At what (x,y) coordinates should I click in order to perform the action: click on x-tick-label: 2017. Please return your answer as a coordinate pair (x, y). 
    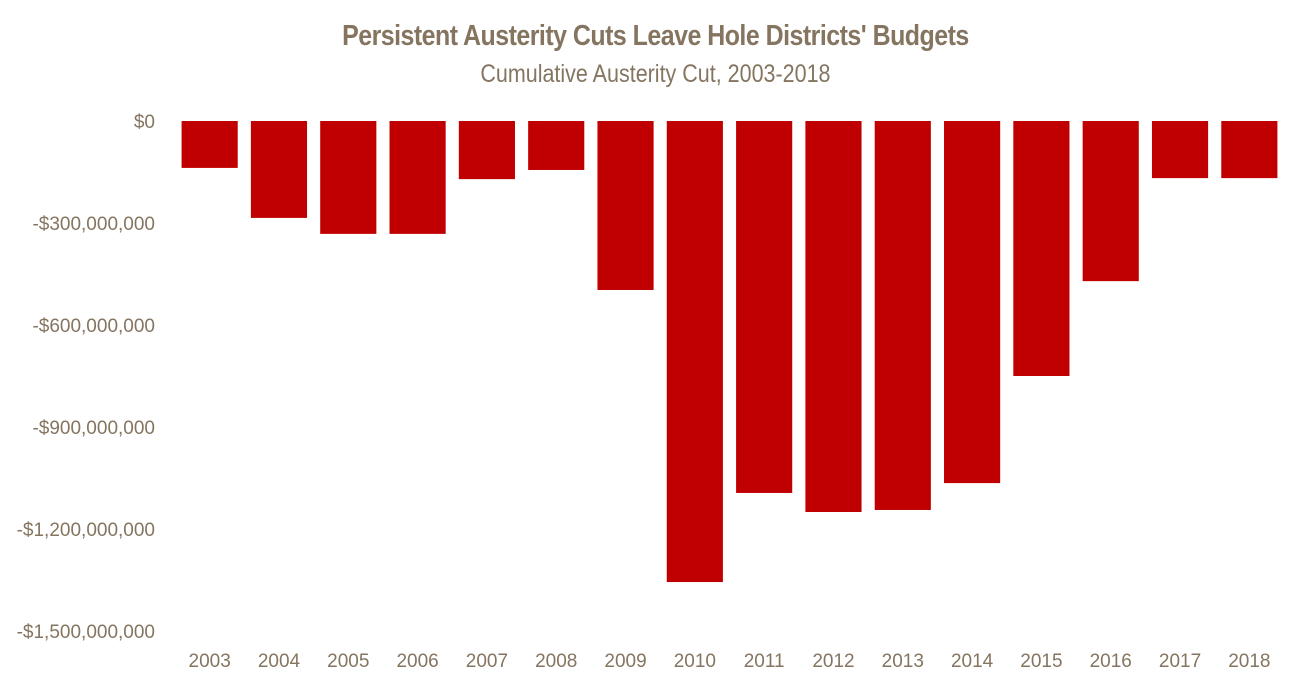
    Looking at the image, I should click on (1180, 661).